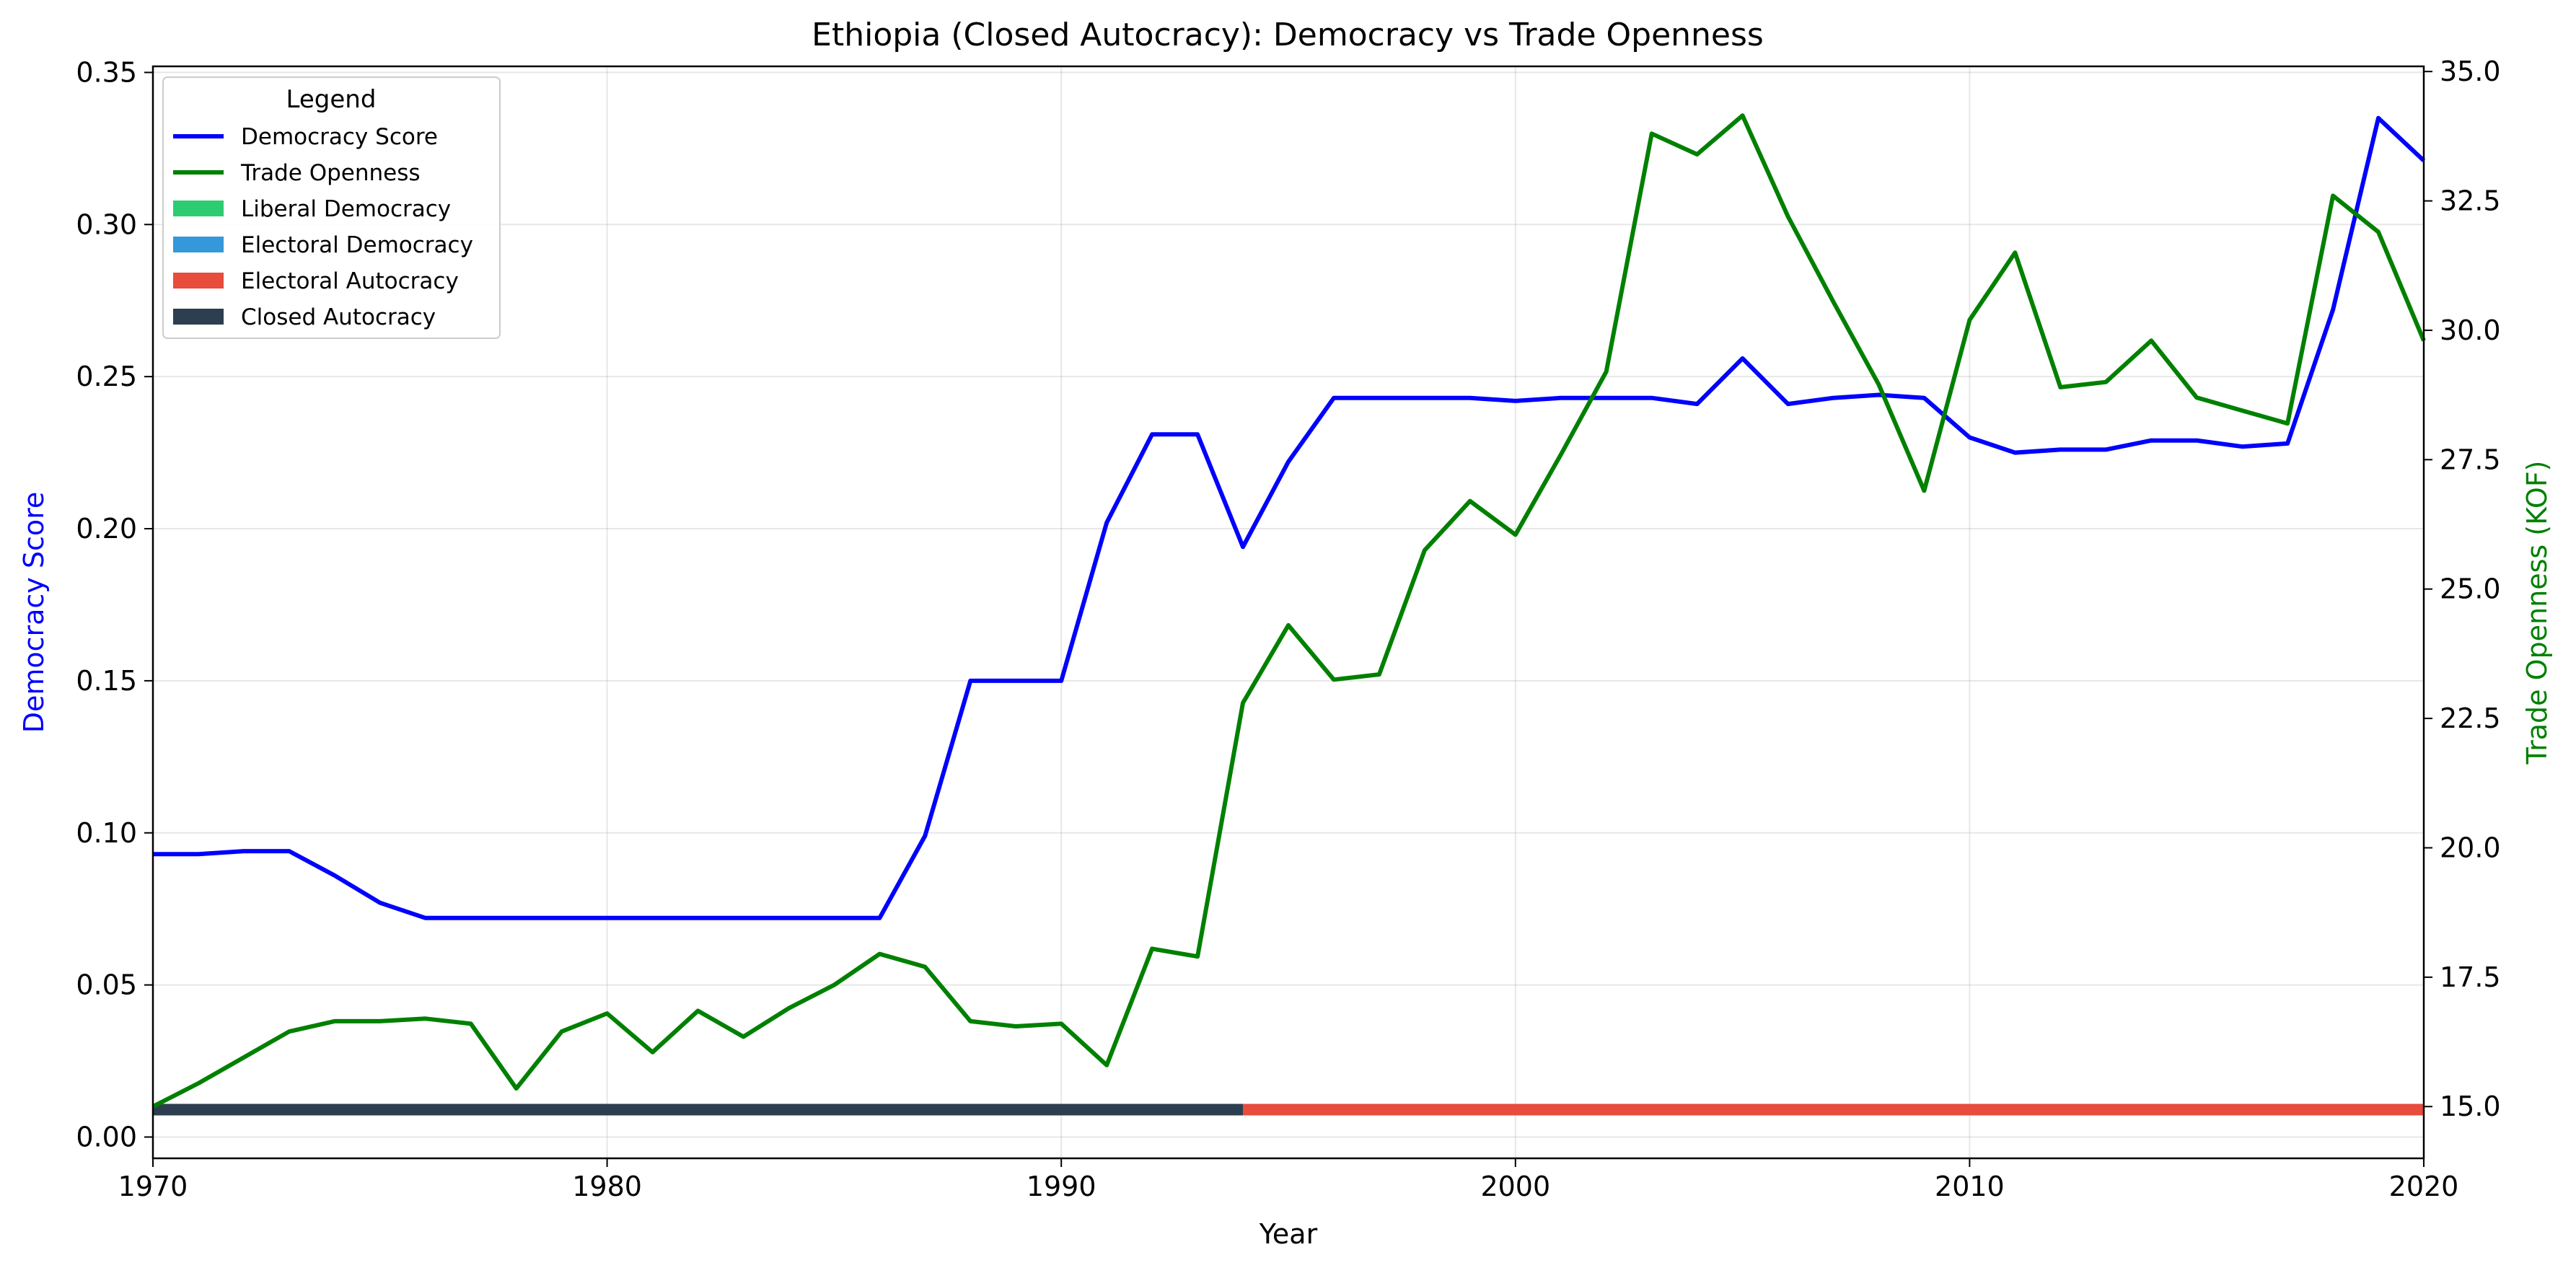 This screenshot has height=1273, width=2576. What do you see at coordinates (2470, 977) in the screenshot?
I see `y-right-tick-label: 17.5` at bounding box center [2470, 977].